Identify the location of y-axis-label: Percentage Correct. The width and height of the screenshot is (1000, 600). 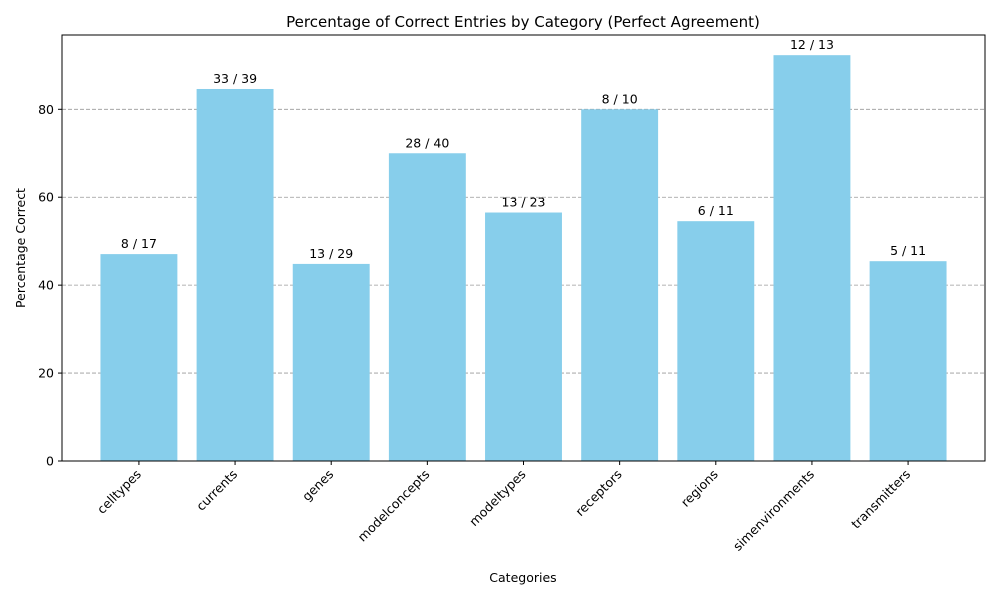
(20, 248).